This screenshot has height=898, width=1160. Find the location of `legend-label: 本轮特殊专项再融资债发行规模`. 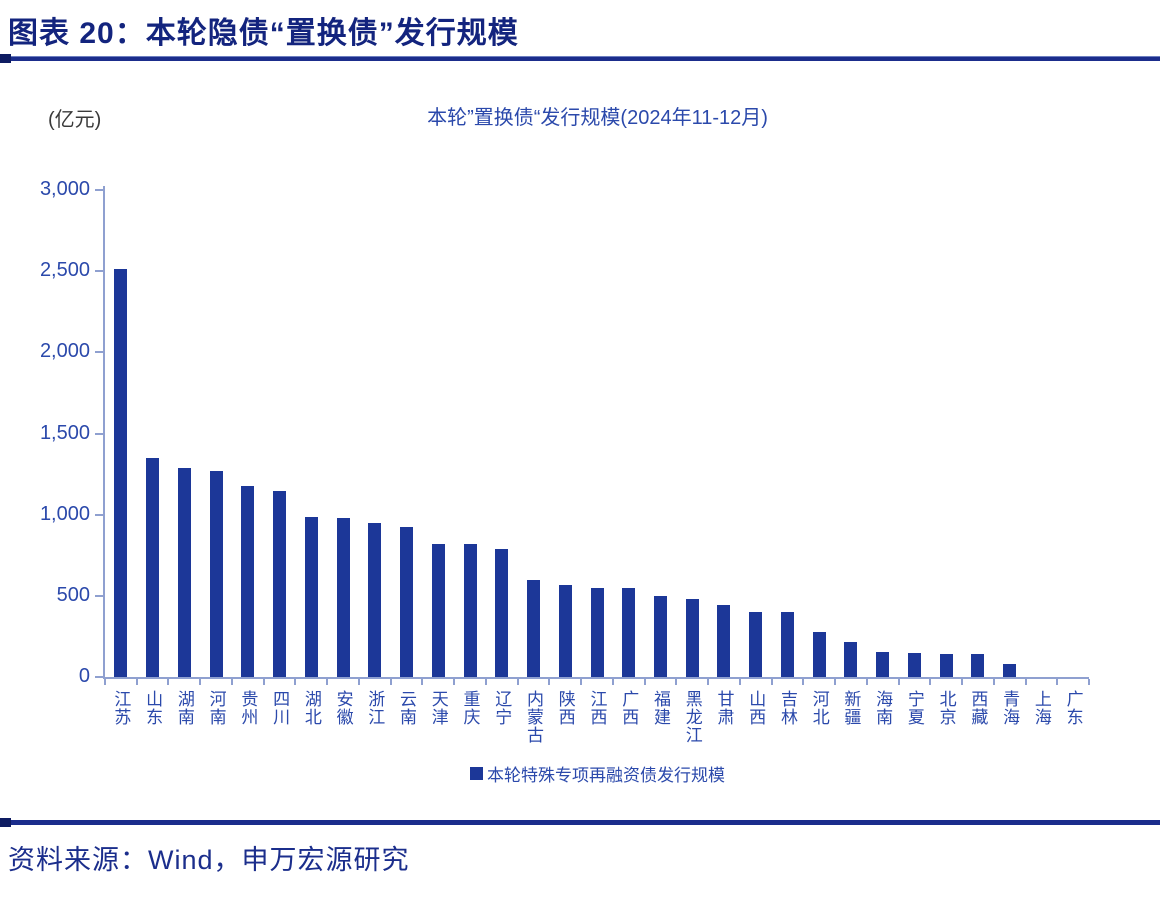

legend-label: 本轮特殊专项再融资债发行规模 is located at coordinates (606, 775).